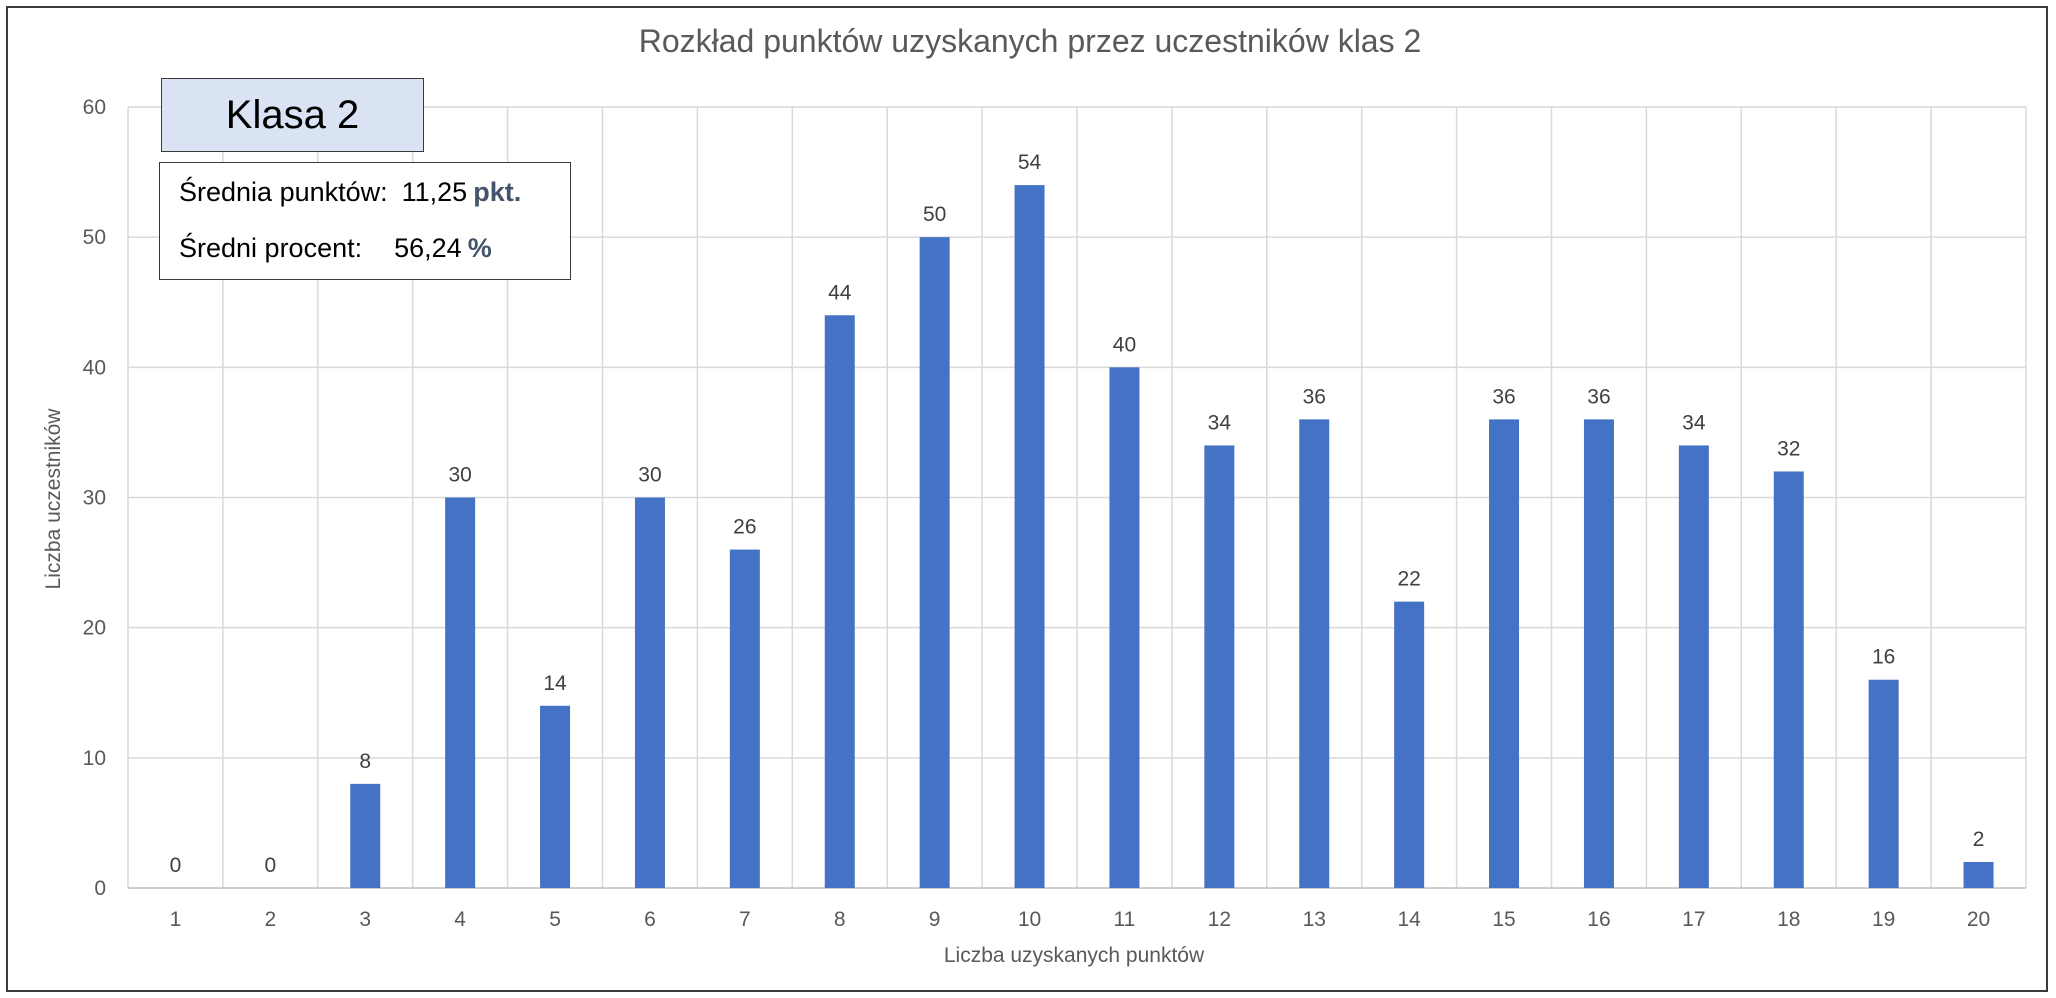 The width and height of the screenshot is (2056, 998). Describe the element at coordinates (840, 919) in the screenshot. I see `x-tick-label: 8` at that location.